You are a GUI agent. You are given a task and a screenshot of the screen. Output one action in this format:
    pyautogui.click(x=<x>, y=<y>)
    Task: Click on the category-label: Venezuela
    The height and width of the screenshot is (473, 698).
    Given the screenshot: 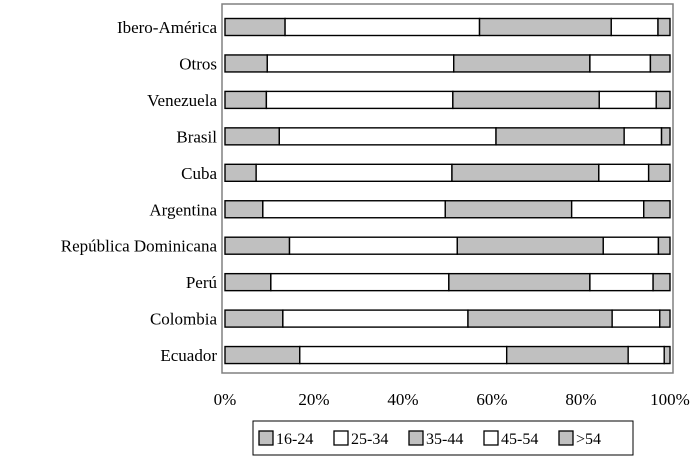 What is the action you would take?
    pyautogui.click(x=182, y=100)
    